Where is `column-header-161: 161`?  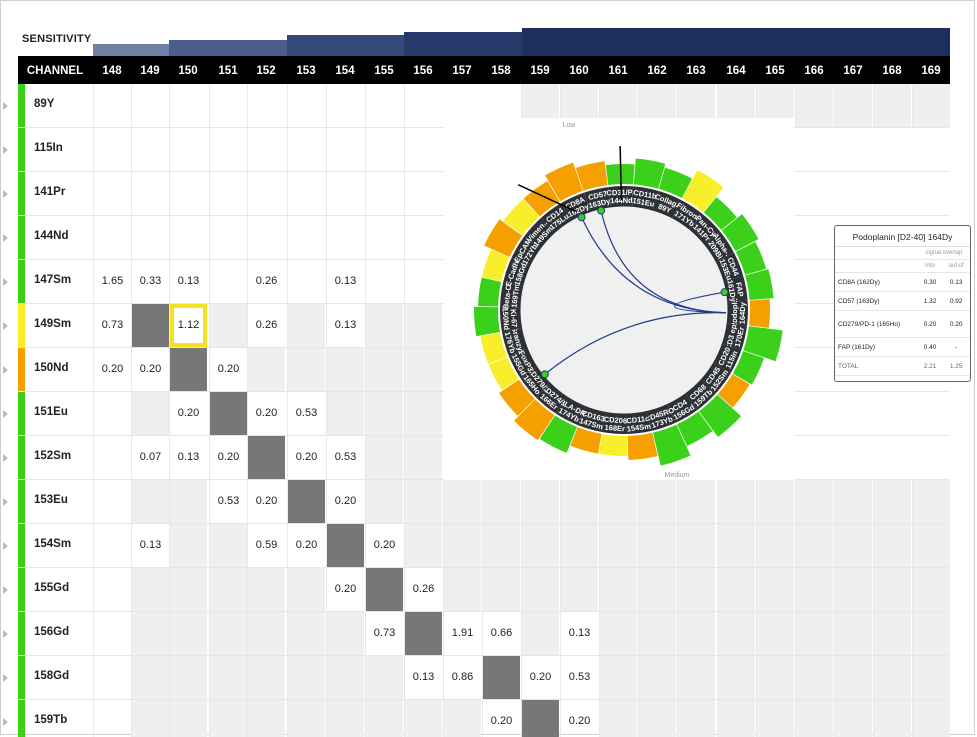 column-header-161: 161 is located at coordinates (618, 71).